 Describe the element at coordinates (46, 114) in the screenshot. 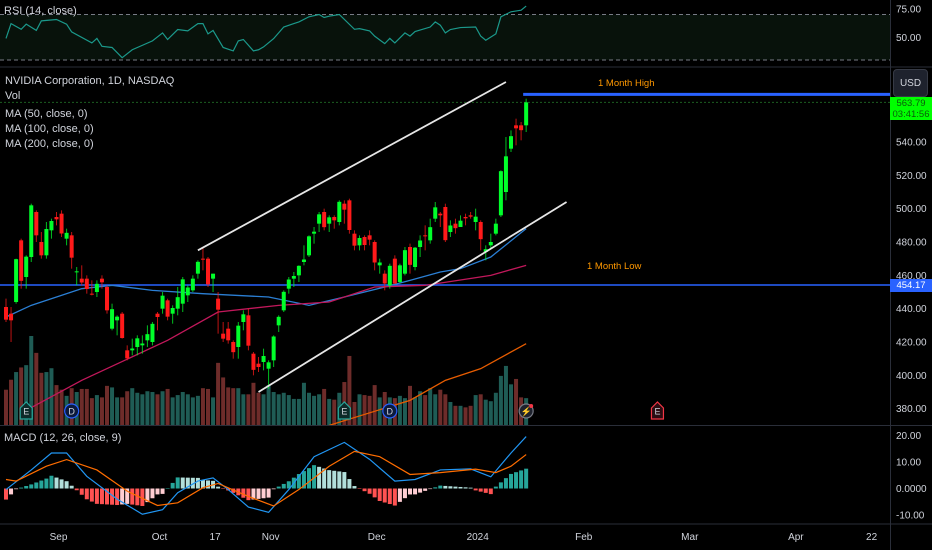

I see `ma50-legend: MA (50, close, 0)` at that location.